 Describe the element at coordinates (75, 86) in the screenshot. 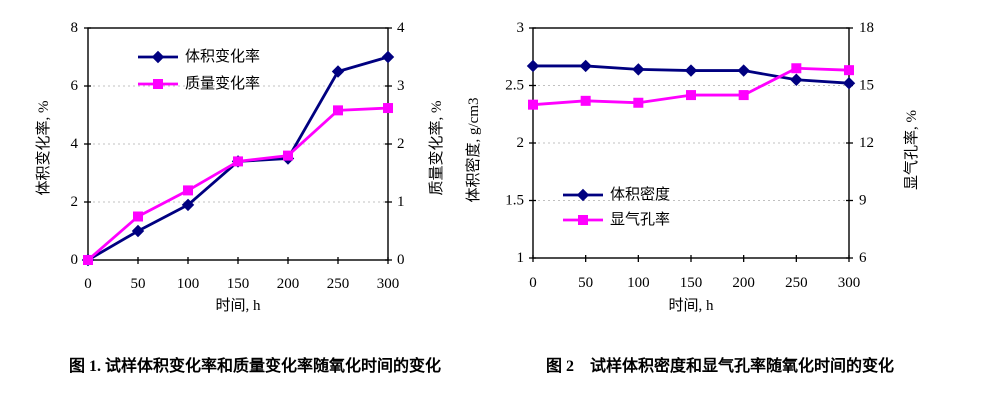

I see `left-tick-label: 6` at that location.